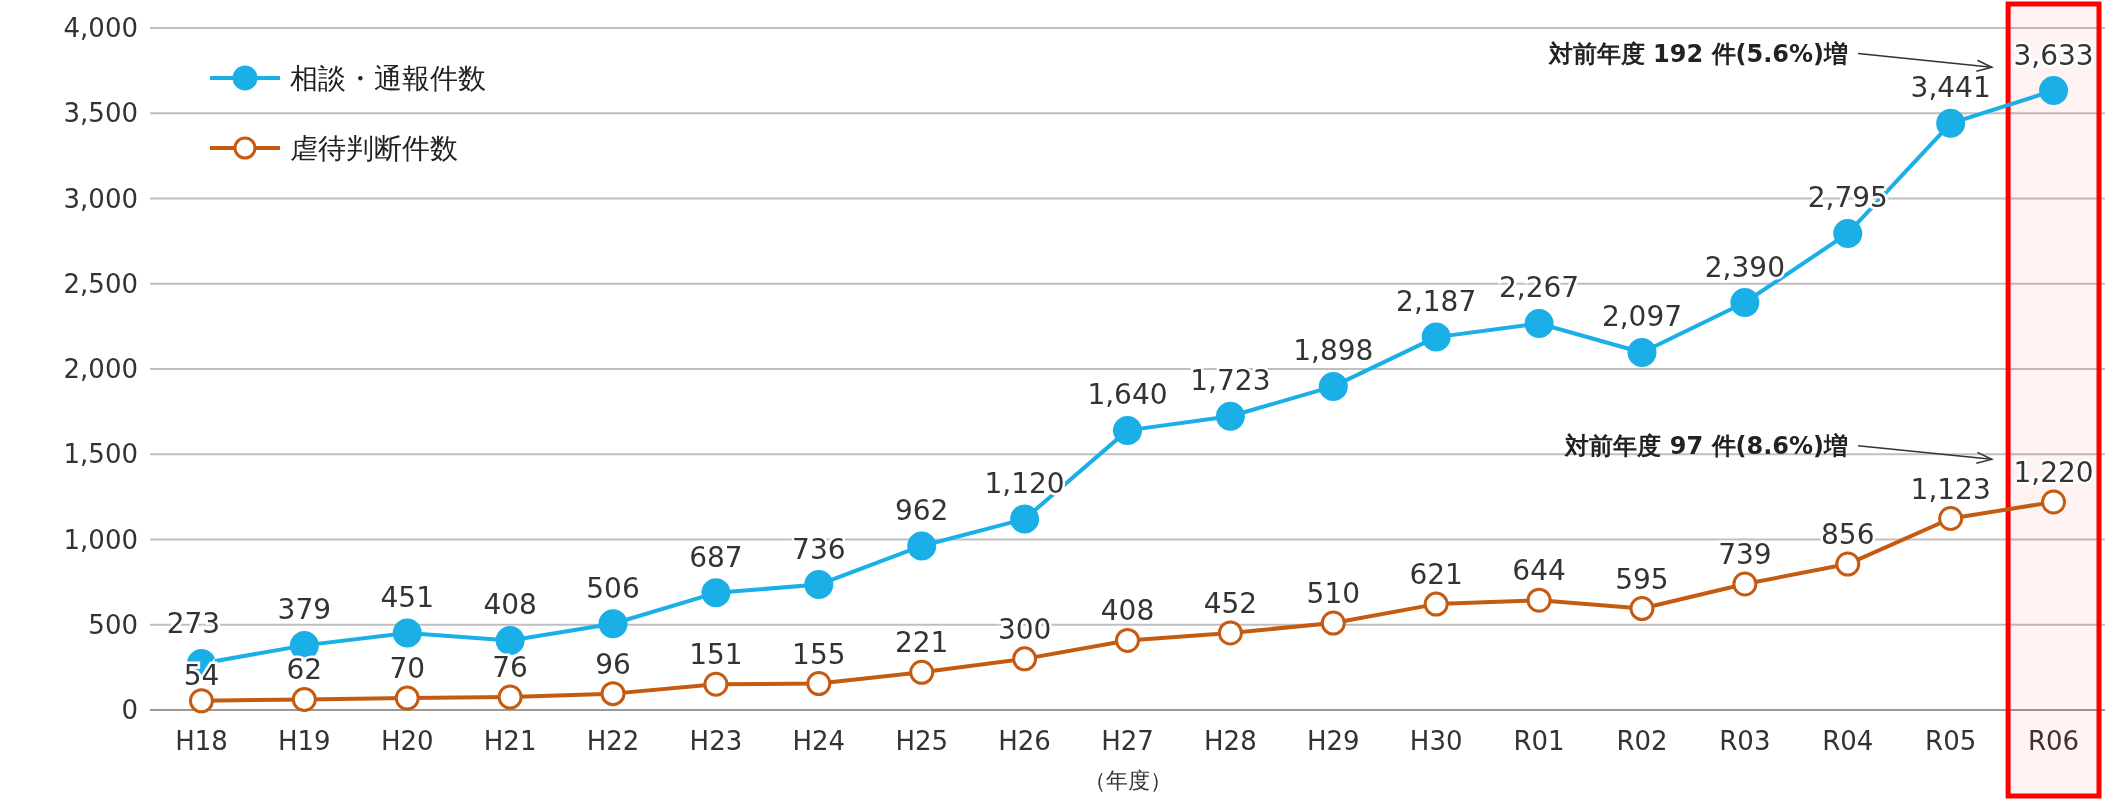 The width and height of the screenshot is (2126, 802). I want to click on data-label: 76, so click(510, 668).